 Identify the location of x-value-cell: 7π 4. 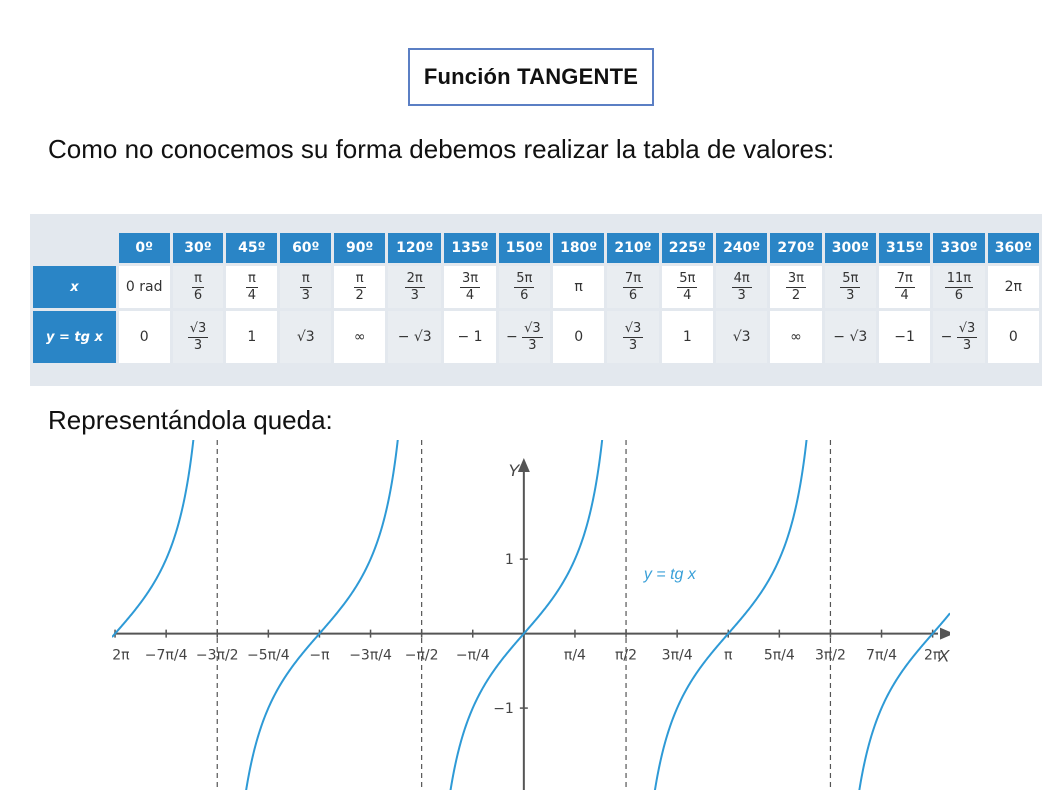
(904, 287).